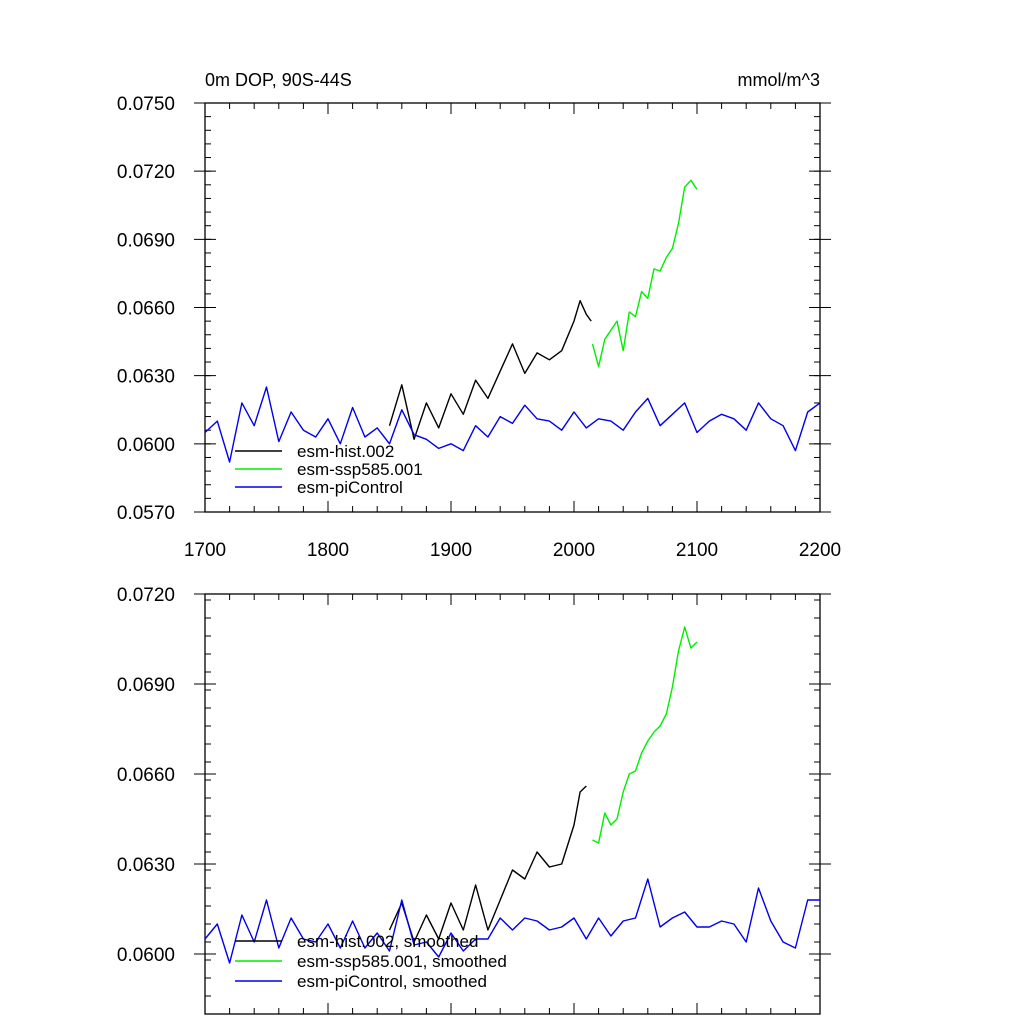  I want to click on x-tick-label: 2200, so click(820, 550).